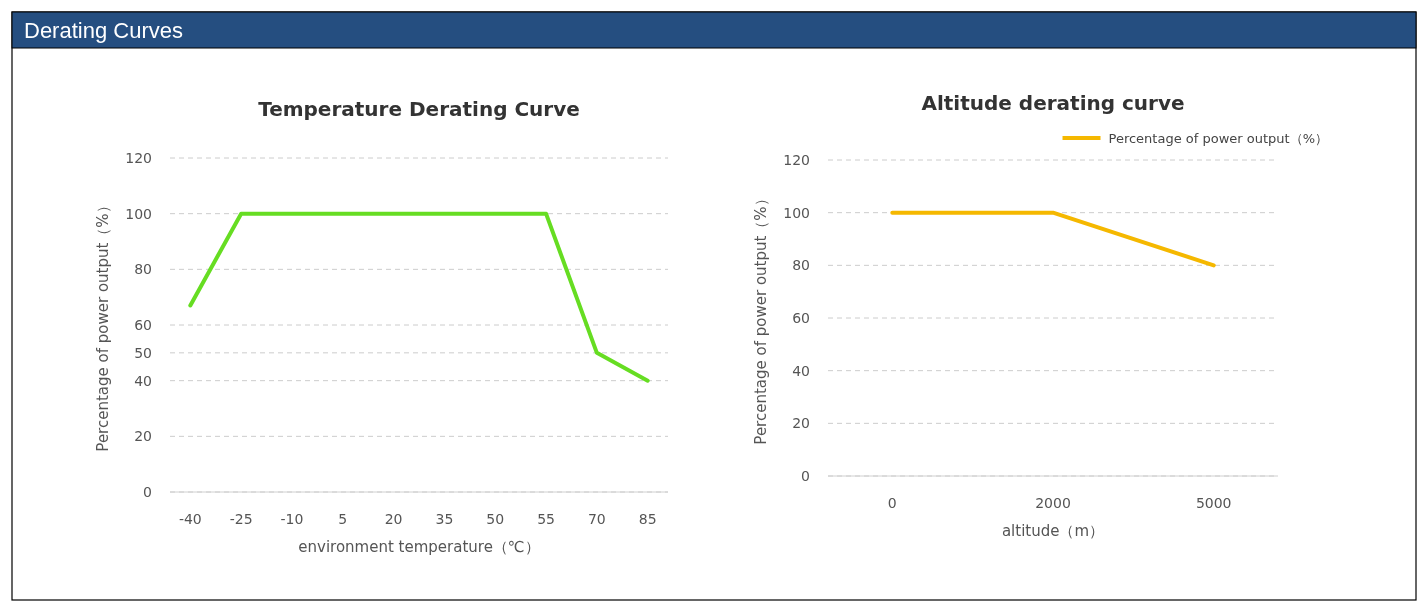 The image size is (1418, 603). I want to click on x-tick-label: 70, so click(596, 519).